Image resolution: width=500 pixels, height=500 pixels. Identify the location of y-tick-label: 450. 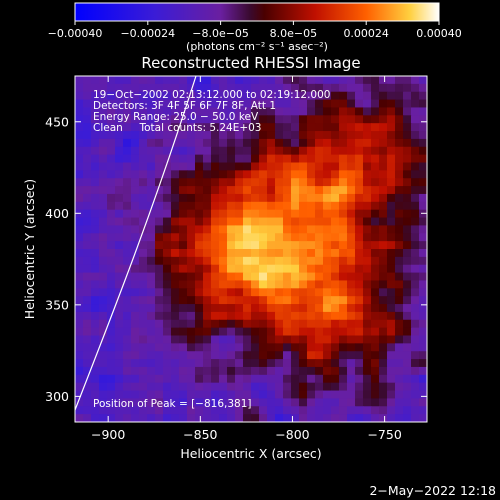
(57, 121).